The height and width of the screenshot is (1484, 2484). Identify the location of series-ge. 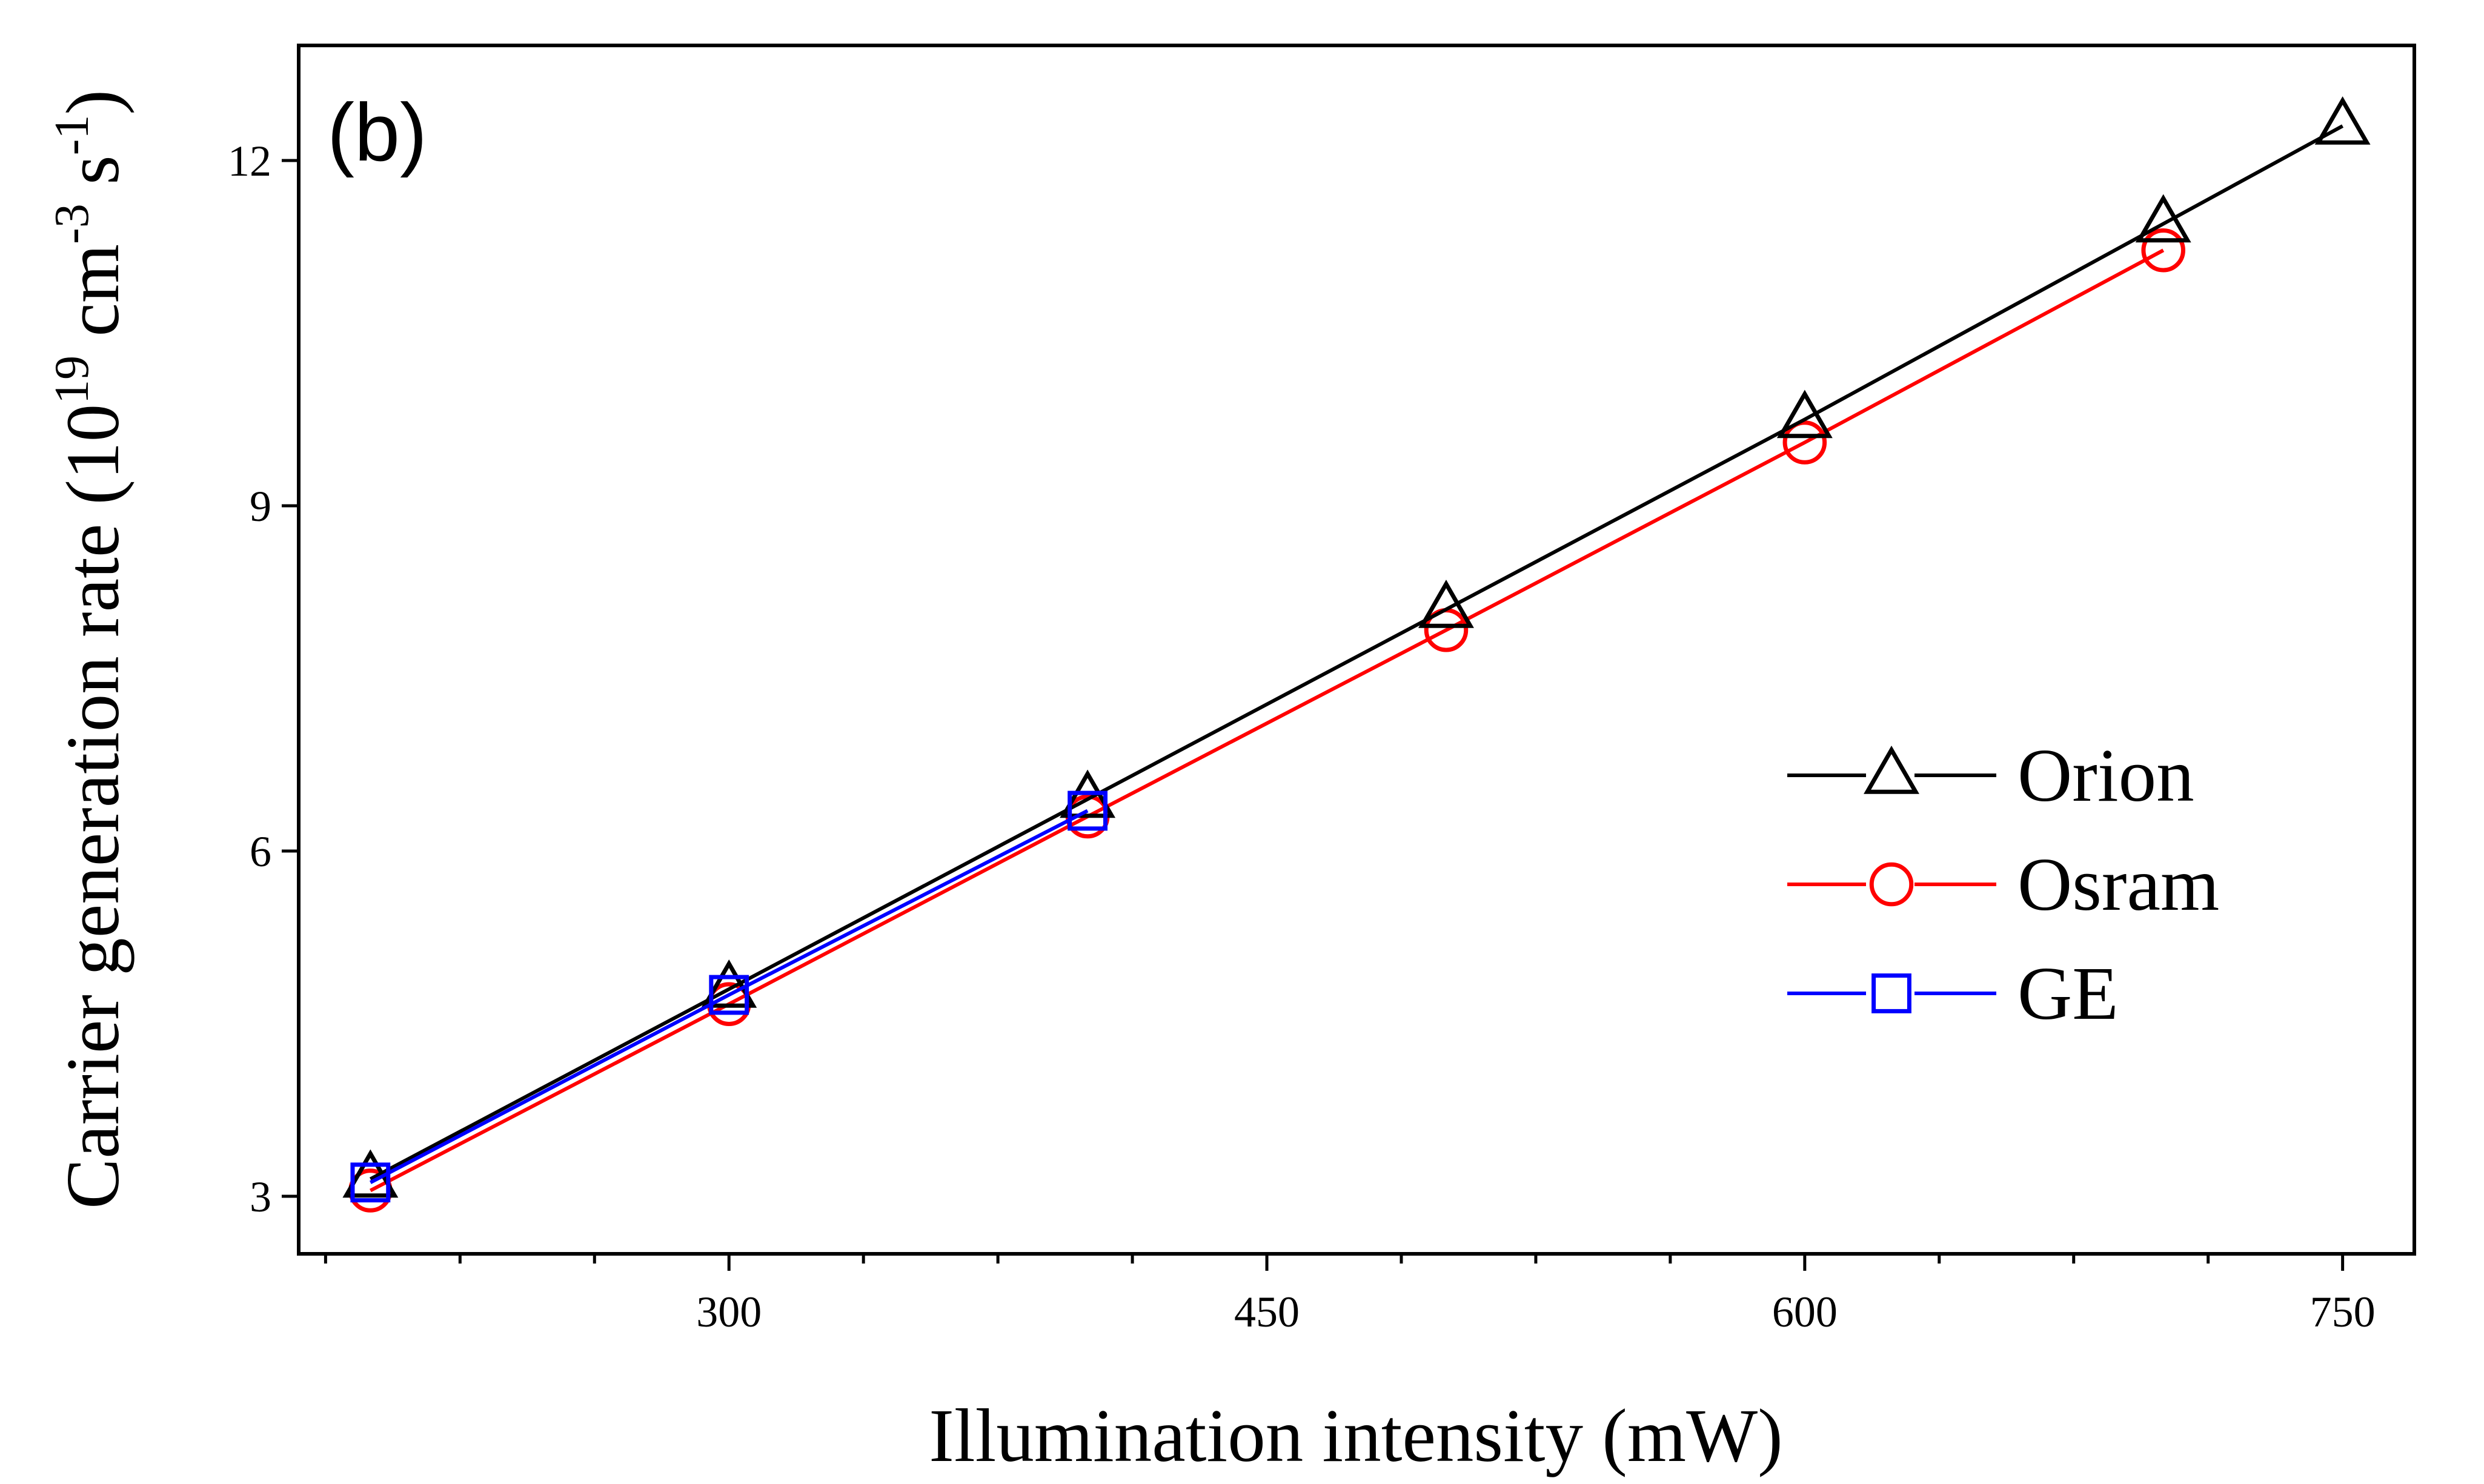
(729, 996).